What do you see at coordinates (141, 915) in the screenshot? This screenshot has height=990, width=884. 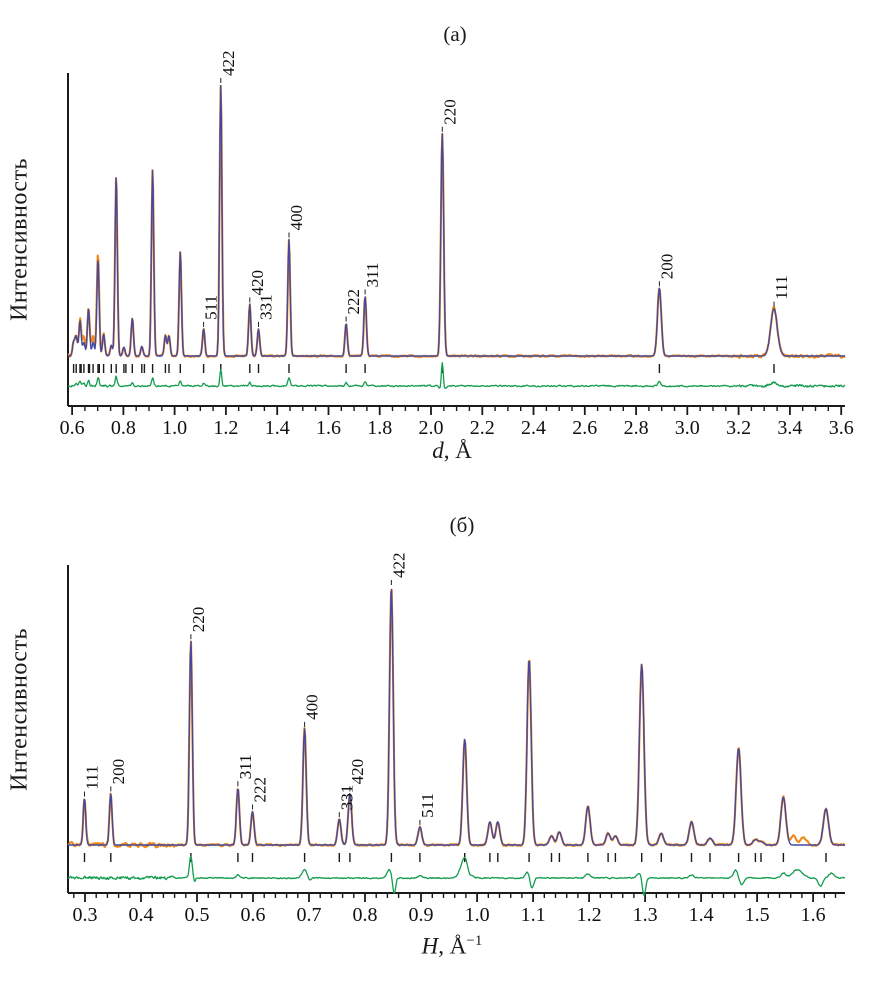 I see `x-tick-label-б: 0.4` at bounding box center [141, 915].